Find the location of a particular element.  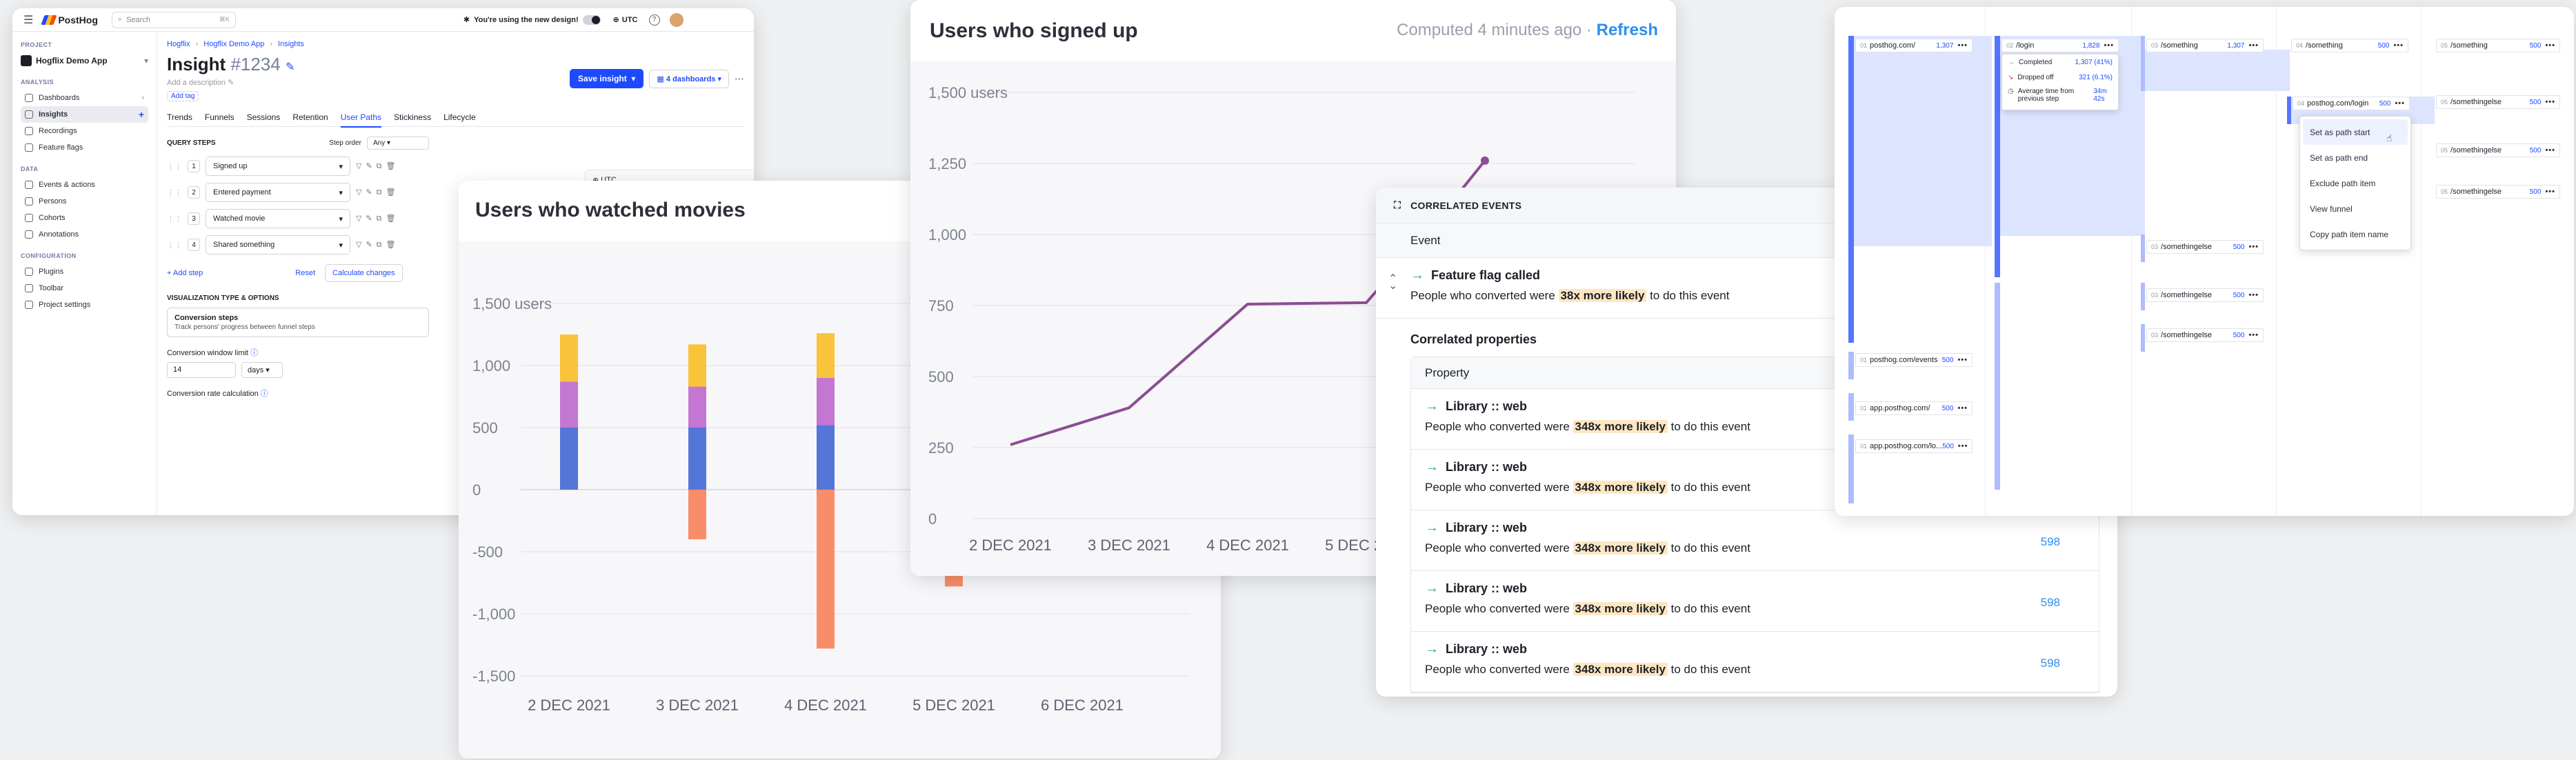

avatar is located at coordinates (676, 19).